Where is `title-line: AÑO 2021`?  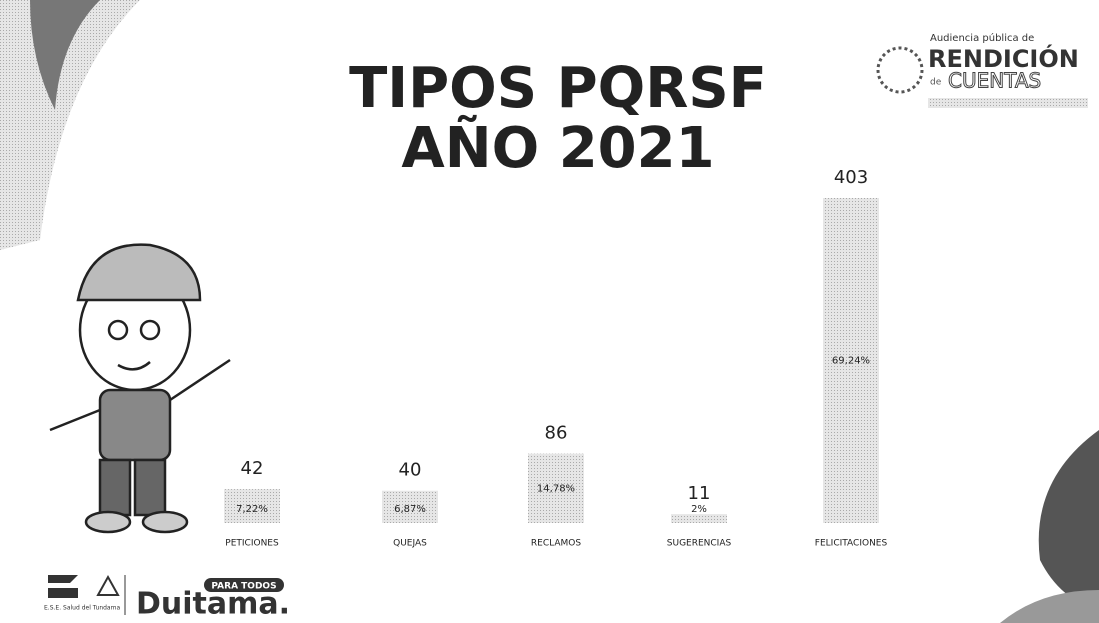
title-line: AÑO 2021 is located at coordinates (557, 148).